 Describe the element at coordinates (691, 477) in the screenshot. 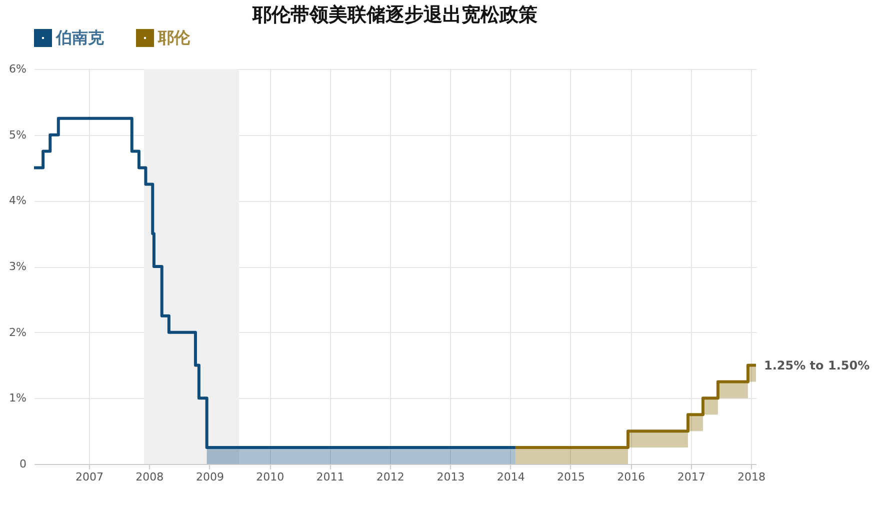

I see `x-tick-label: 2017` at that location.